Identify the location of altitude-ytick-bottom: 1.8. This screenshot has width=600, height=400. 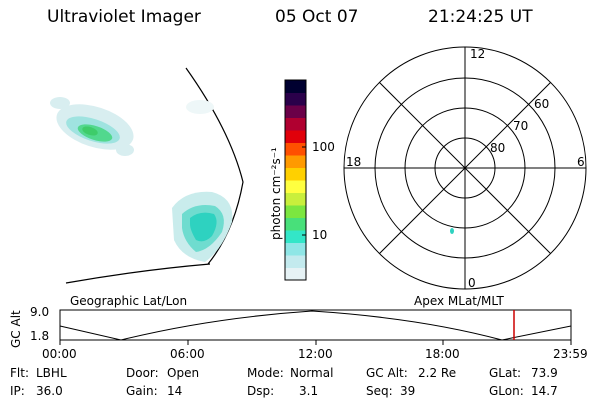
(40, 336).